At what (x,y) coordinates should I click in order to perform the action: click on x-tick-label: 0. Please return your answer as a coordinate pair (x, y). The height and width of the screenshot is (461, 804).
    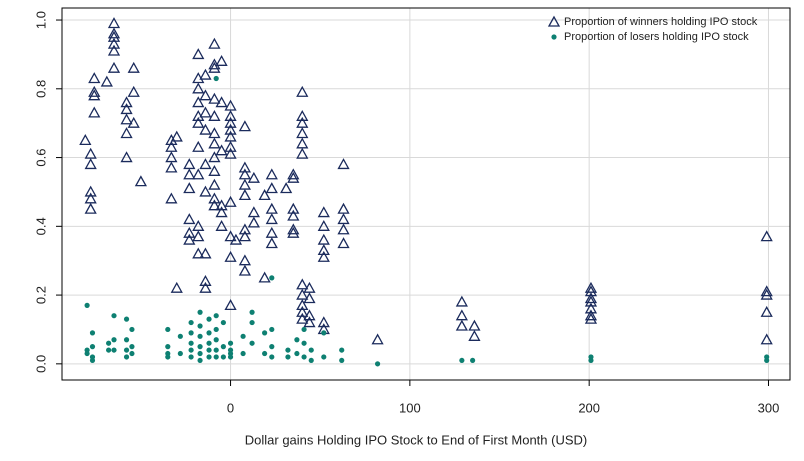
    Looking at the image, I should click on (230, 407).